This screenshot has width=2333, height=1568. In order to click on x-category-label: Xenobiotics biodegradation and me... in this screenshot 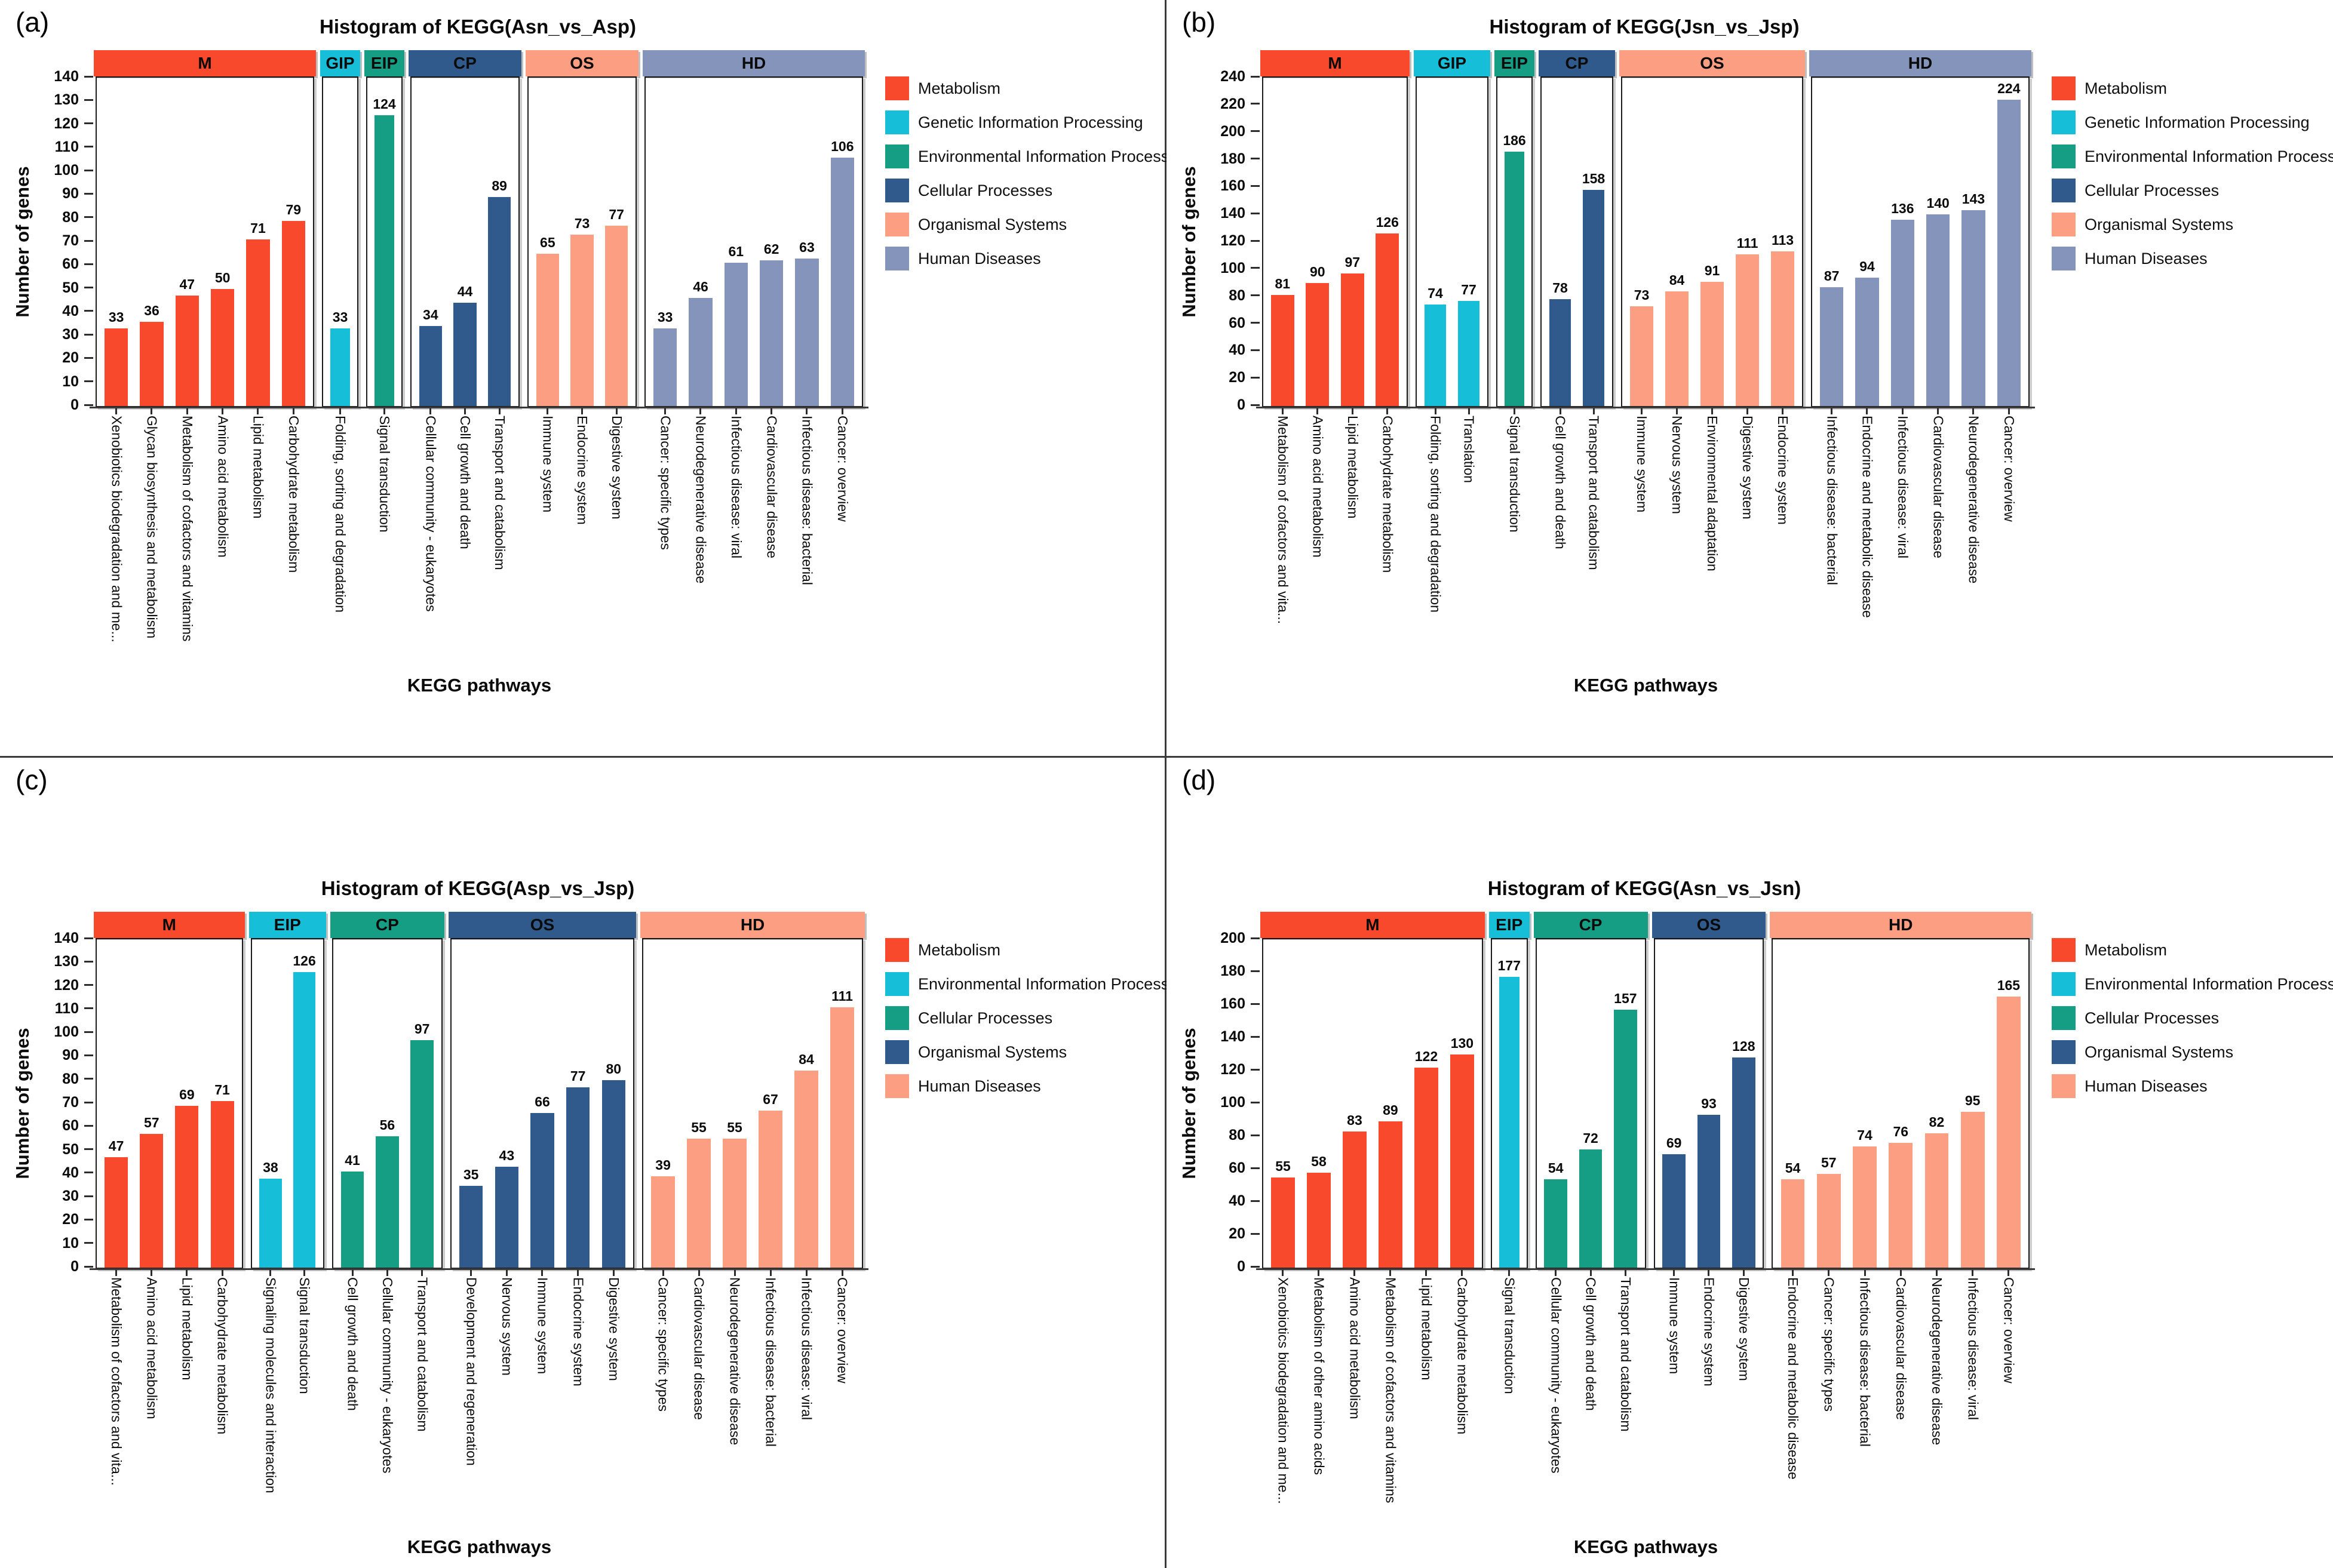, I will do `click(1283, 1390)`.